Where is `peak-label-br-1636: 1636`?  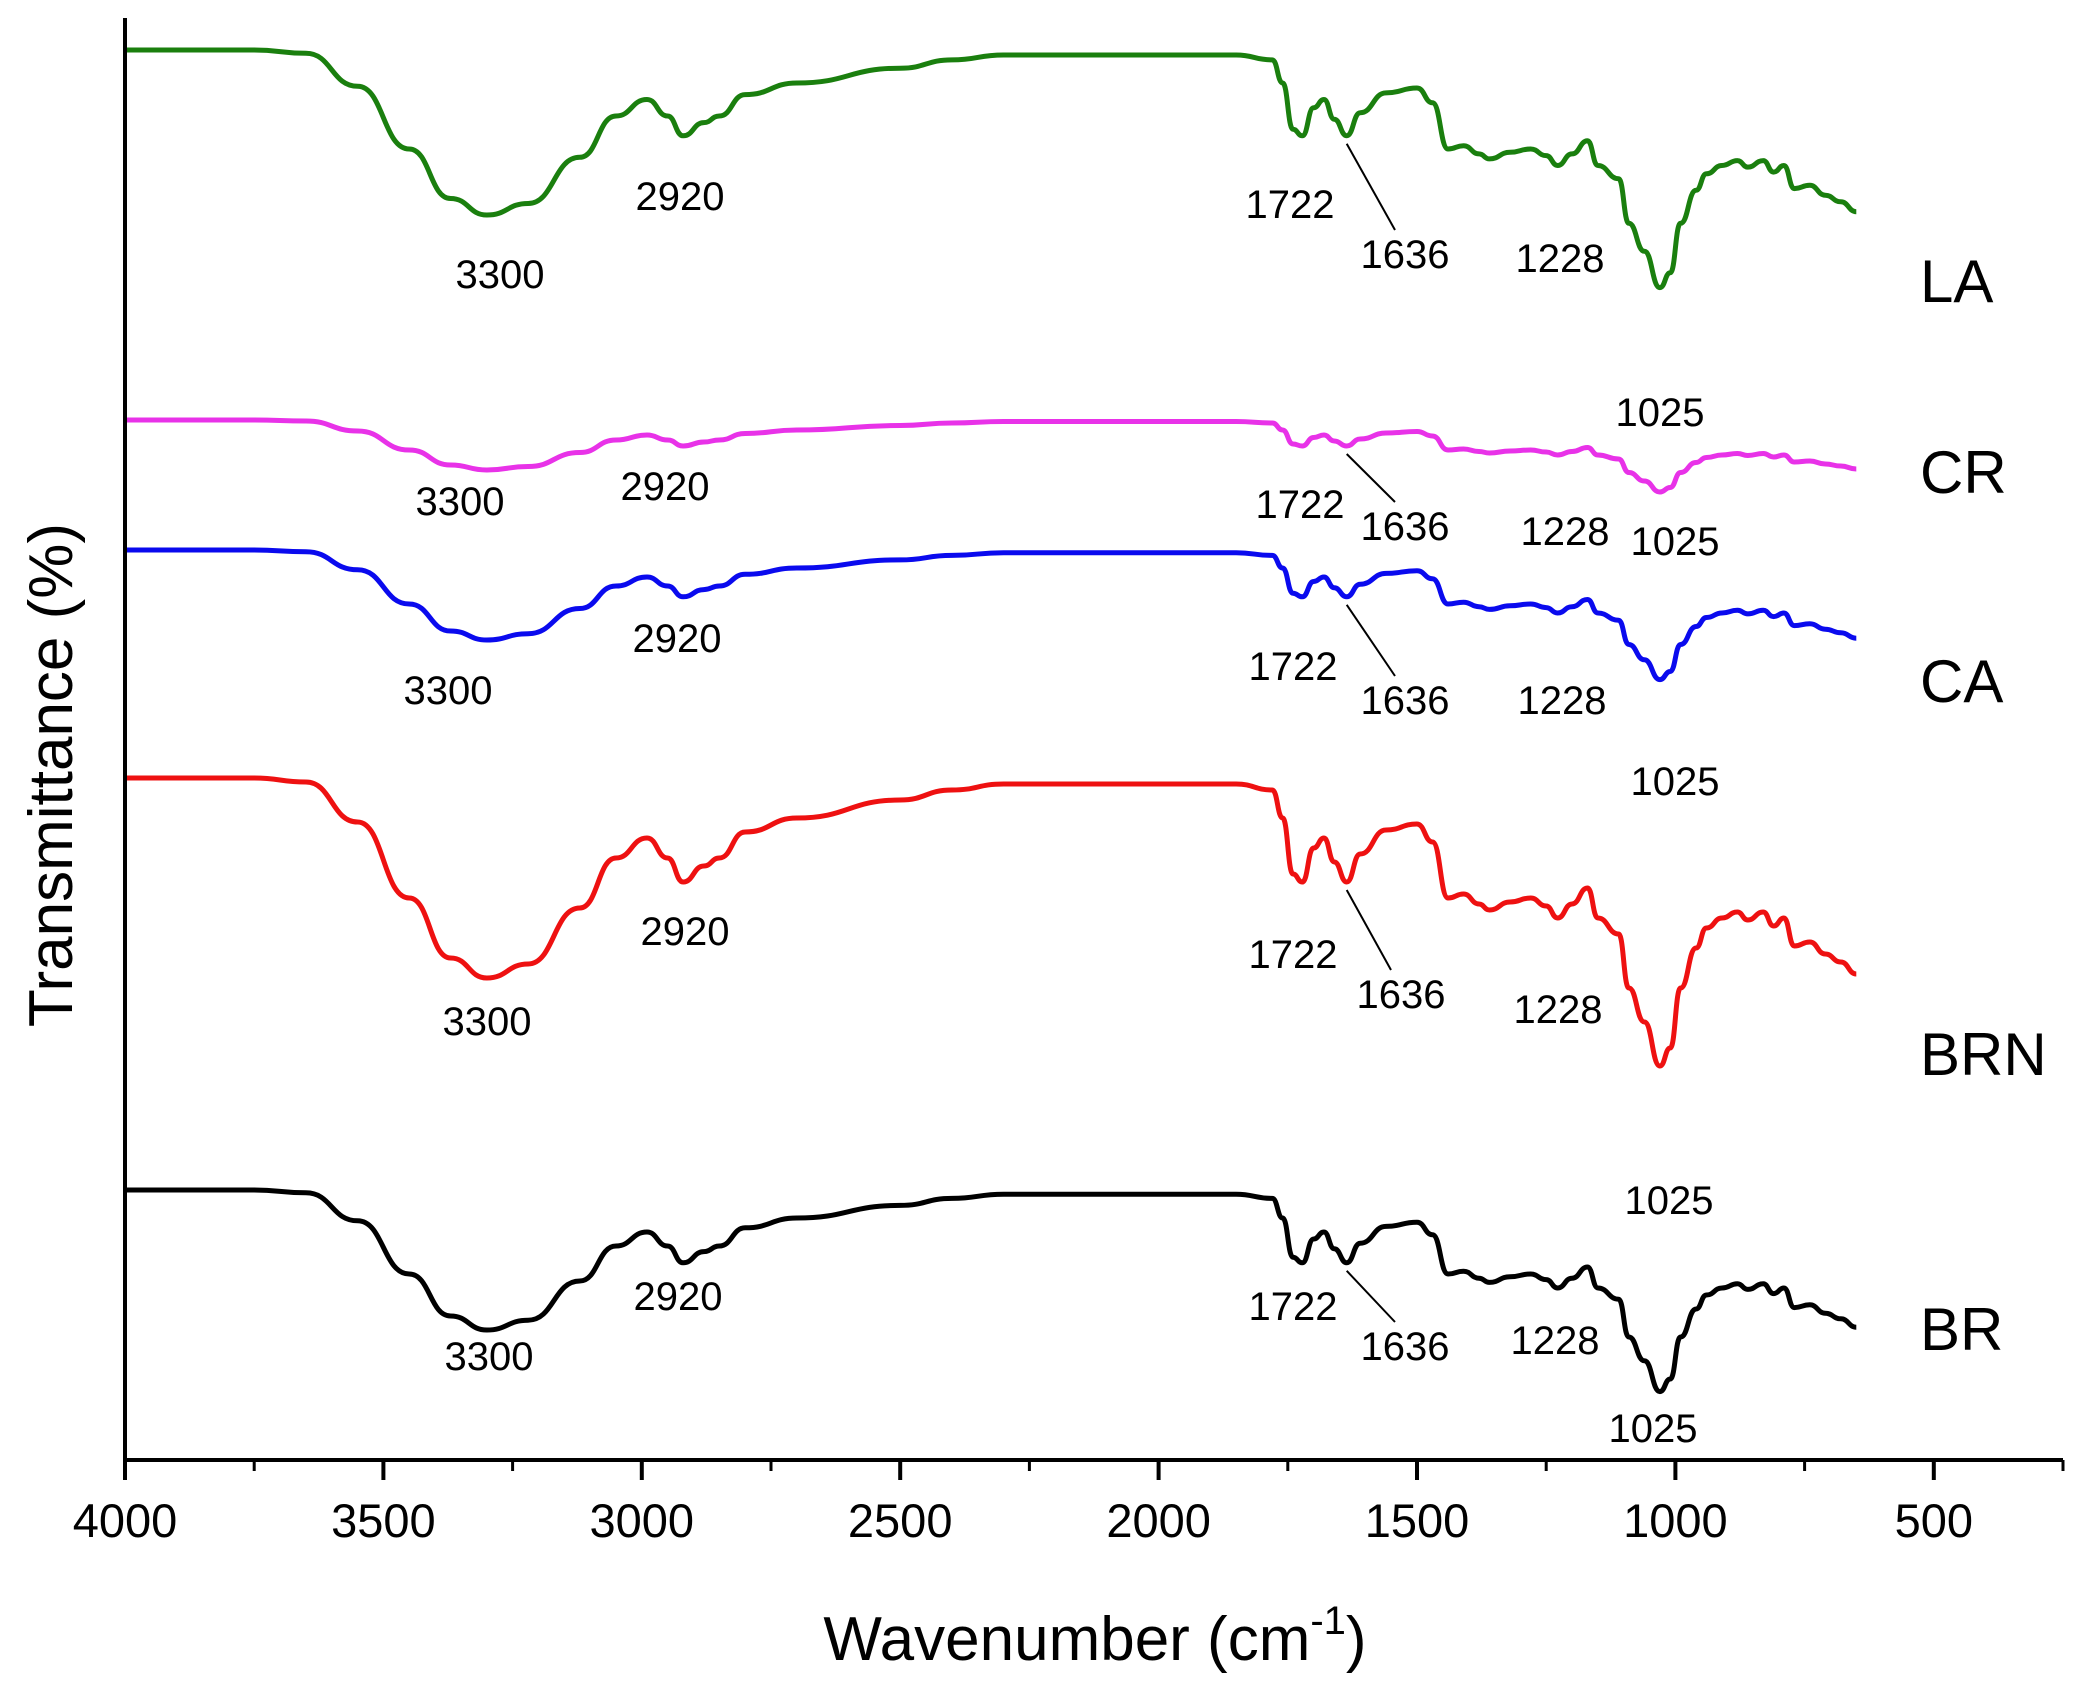 peak-label-br-1636: 1636 is located at coordinates (1405, 1347).